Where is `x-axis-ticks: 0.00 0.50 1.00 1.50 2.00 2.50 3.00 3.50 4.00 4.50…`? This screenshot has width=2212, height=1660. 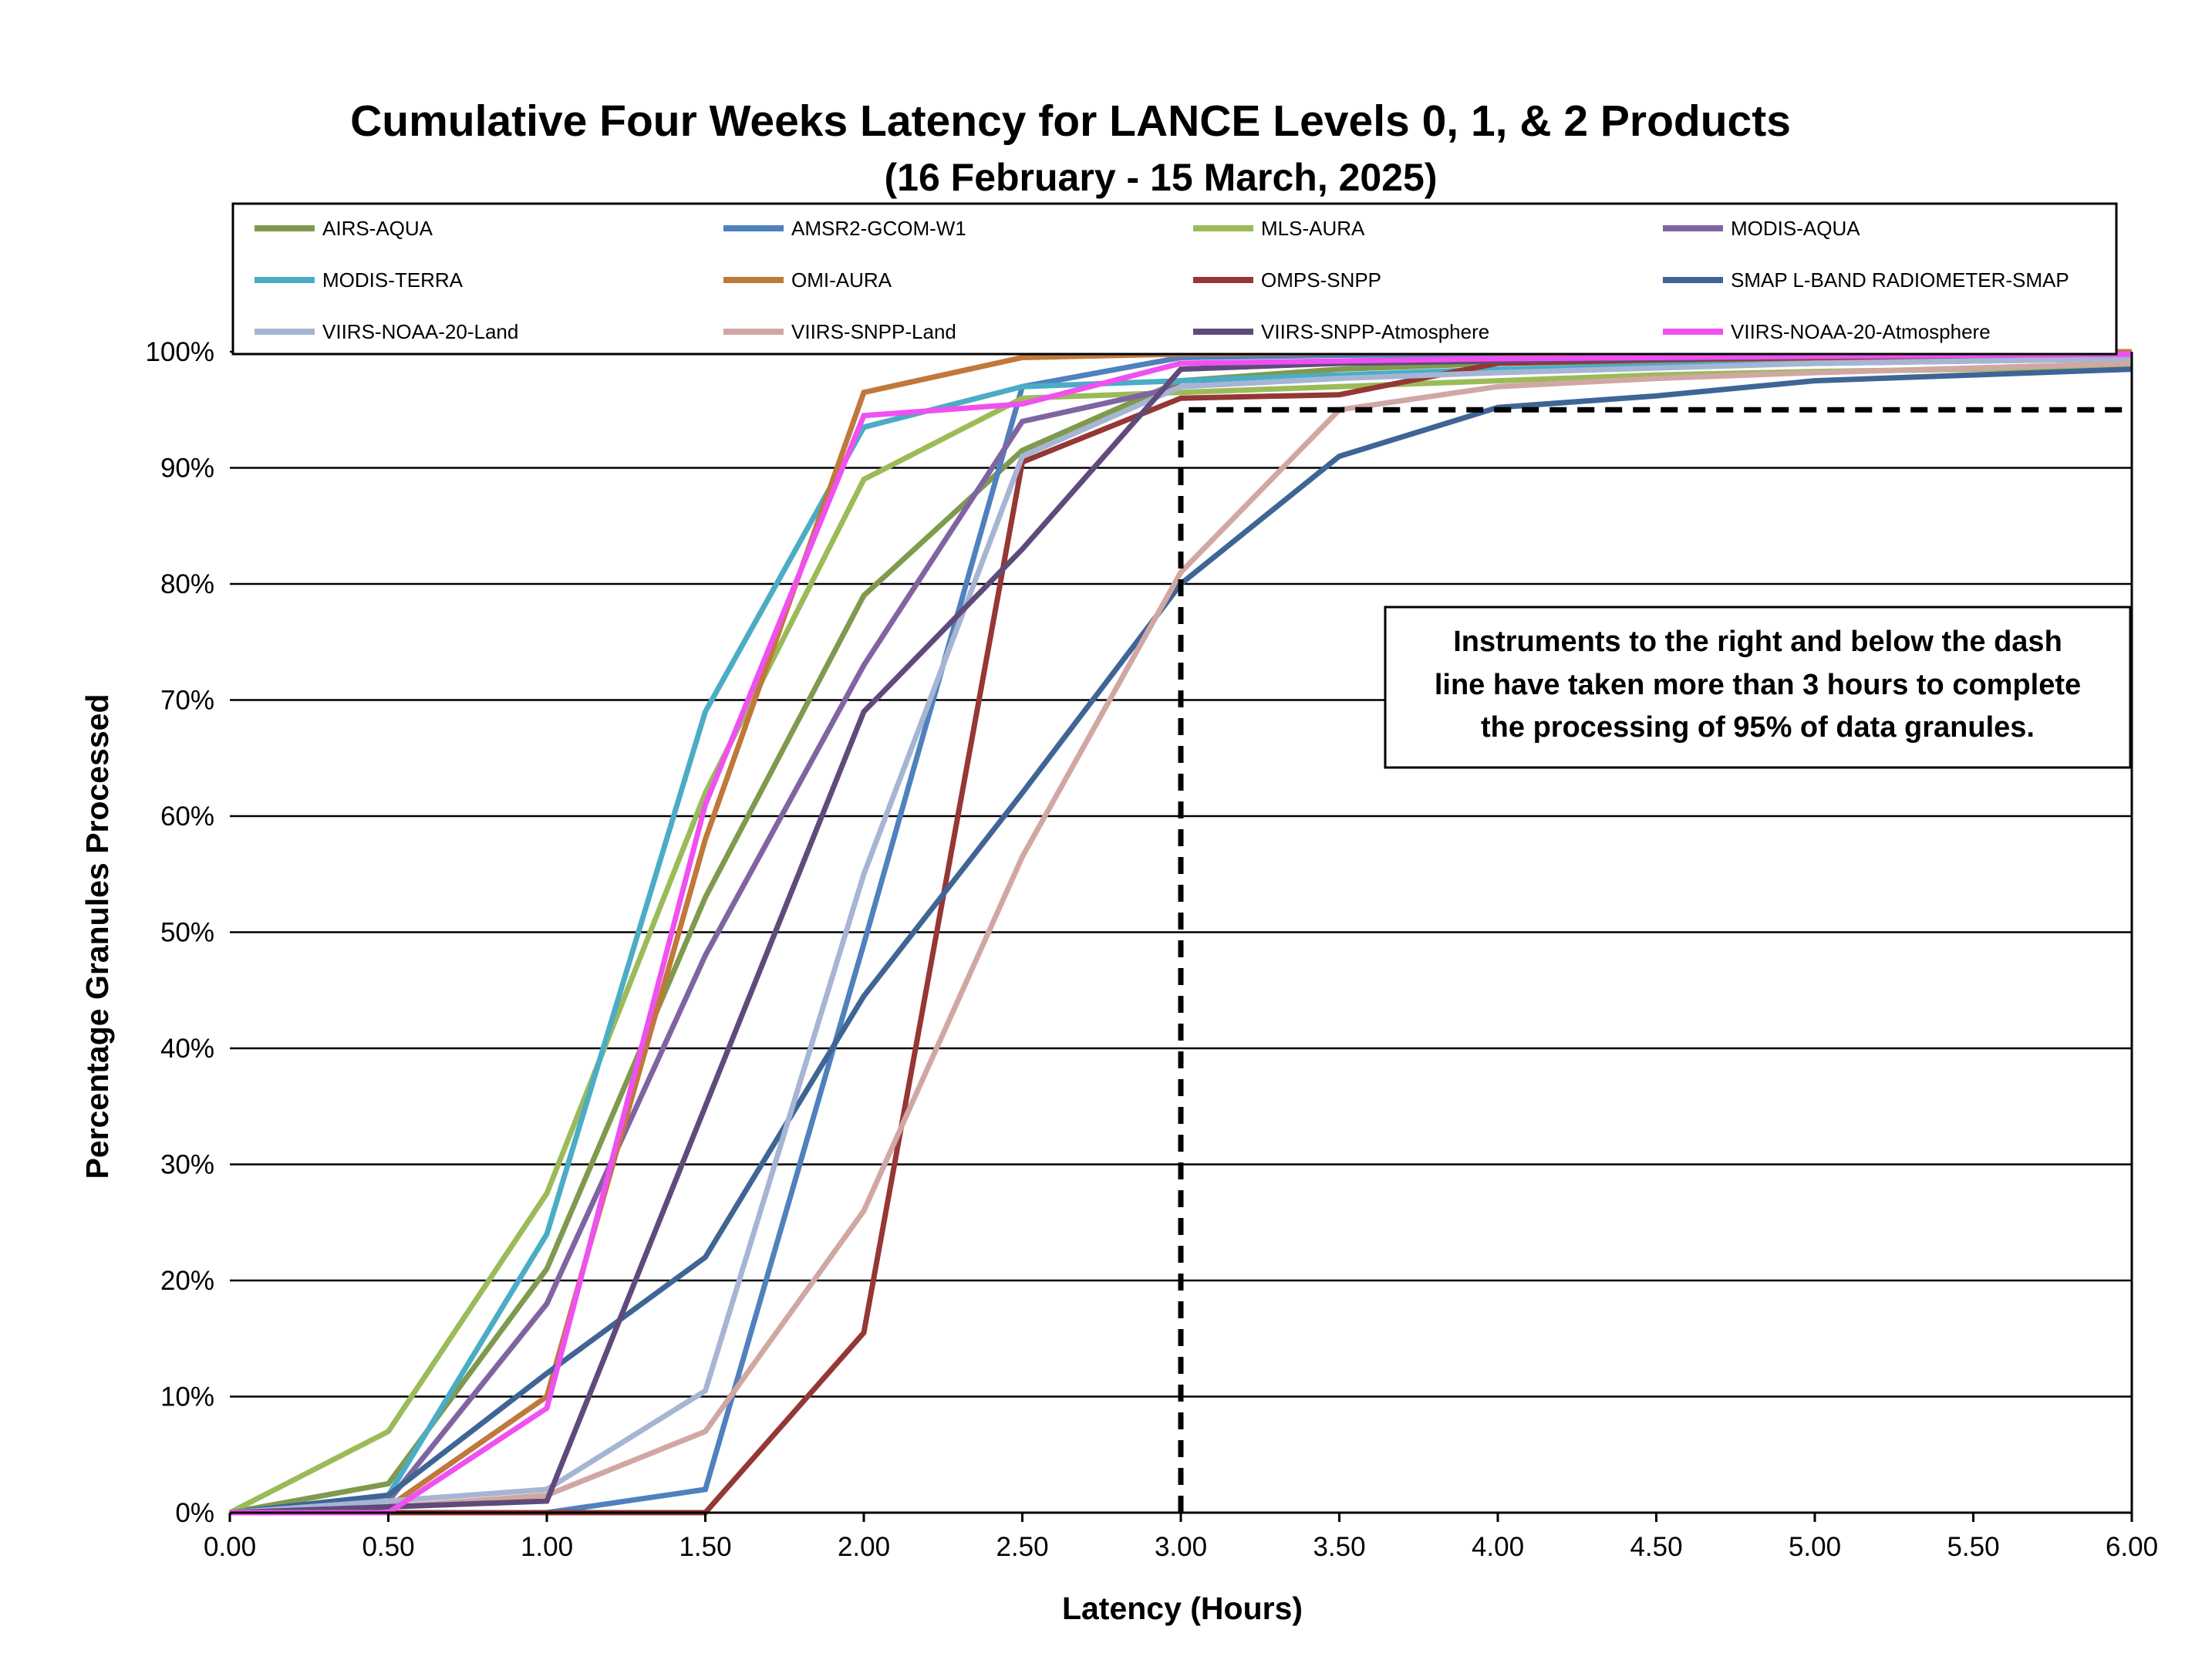 x-axis-ticks: 0.00 0.50 1.00 1.50 2.00 2.50 3.00 3.50 4.00 4.50… is located at coordinates (1181, 1537).